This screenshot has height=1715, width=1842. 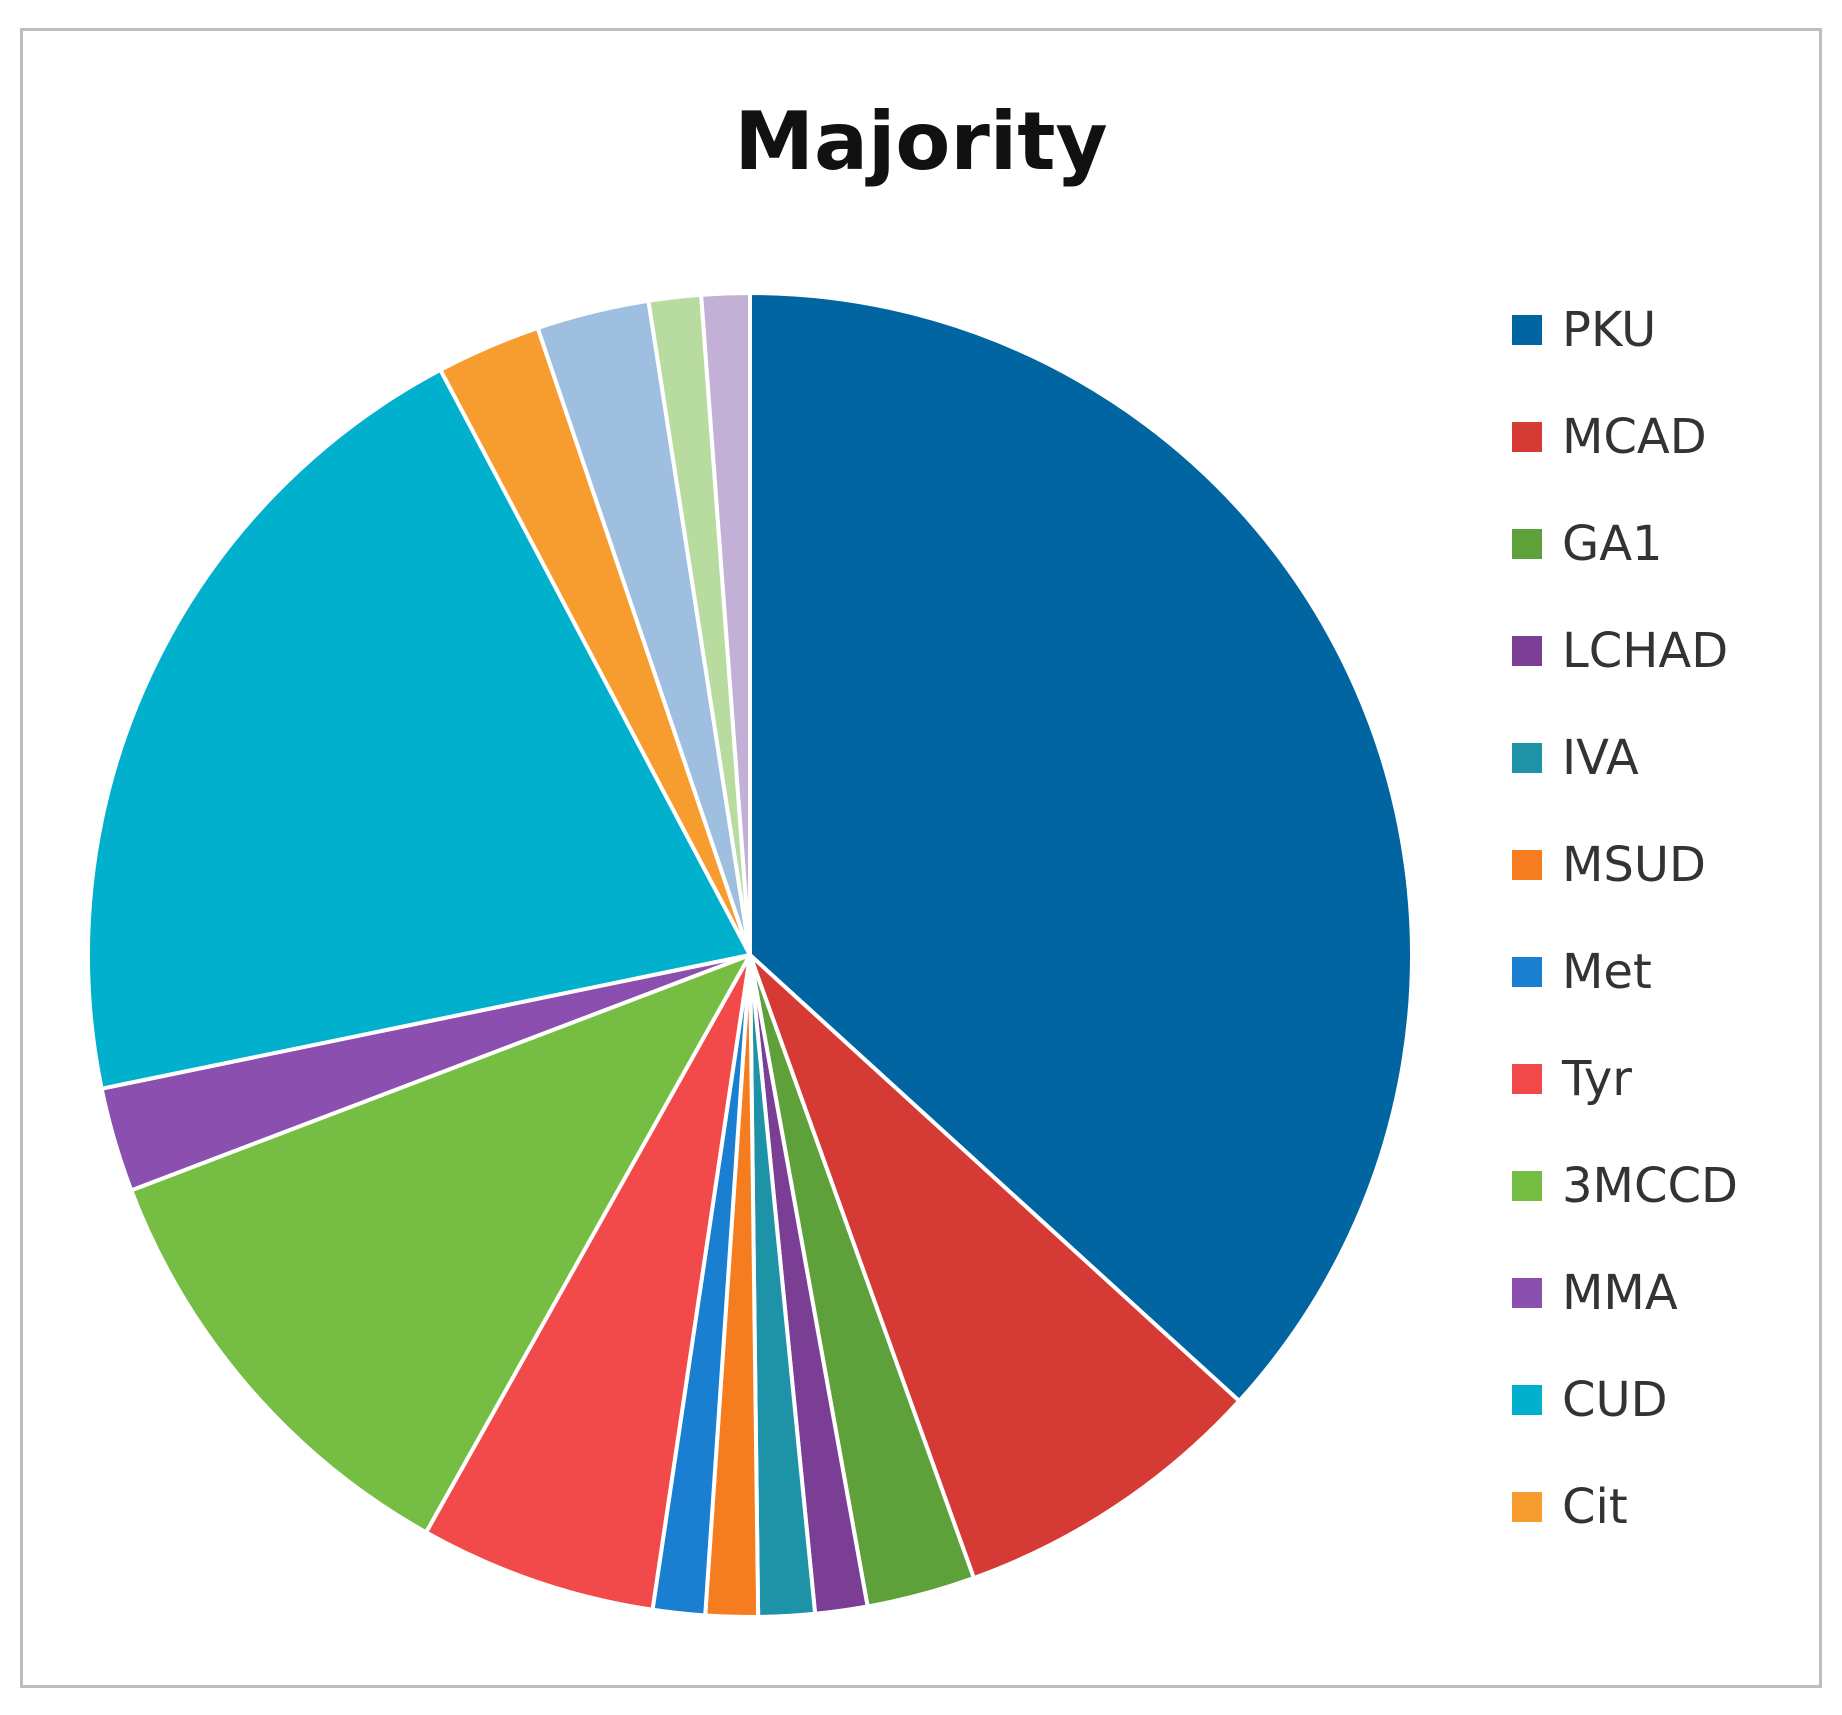 I want to click on legend-label: PKU, so click(x=1609, y=330).